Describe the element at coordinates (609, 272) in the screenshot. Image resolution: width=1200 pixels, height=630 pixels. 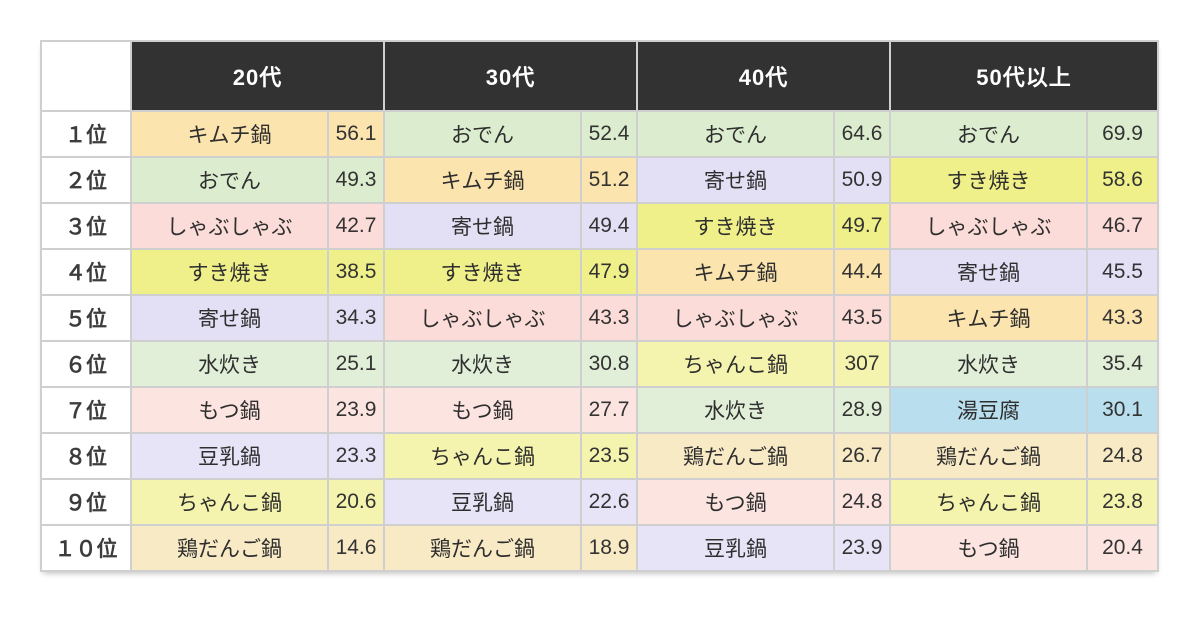
I see `value-cell: 47.9` at that location.